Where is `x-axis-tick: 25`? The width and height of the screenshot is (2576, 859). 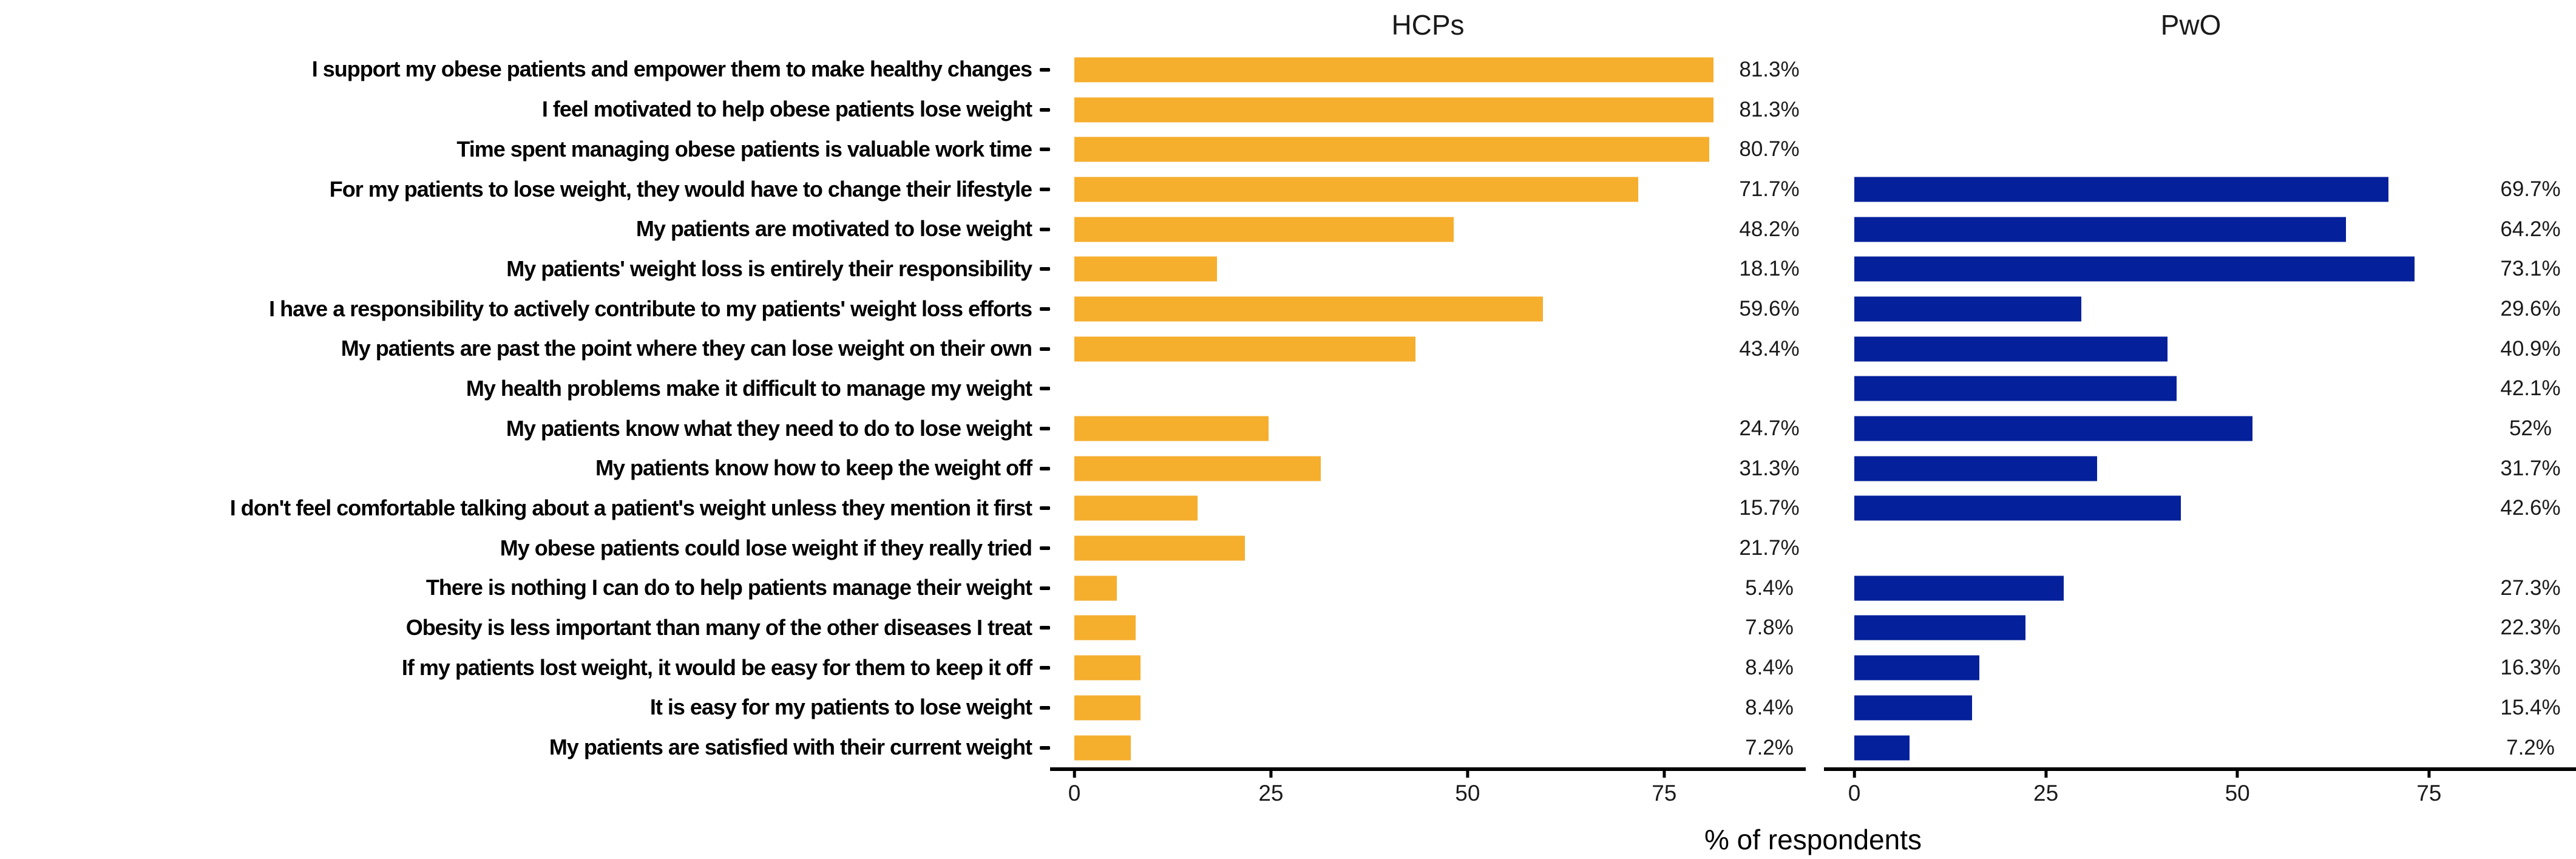
x-axis-tick: 25 is located at coordinates (2046, 788).